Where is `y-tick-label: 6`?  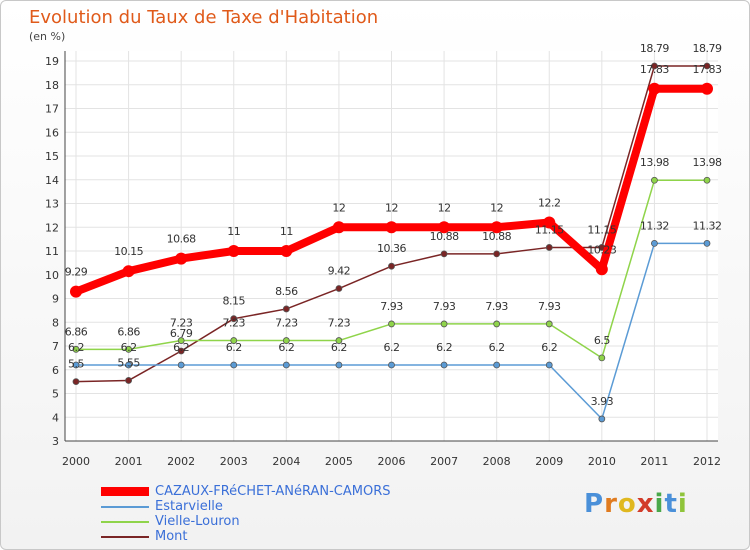 y-tick-label: 6 is located at coordinates (55, 370).